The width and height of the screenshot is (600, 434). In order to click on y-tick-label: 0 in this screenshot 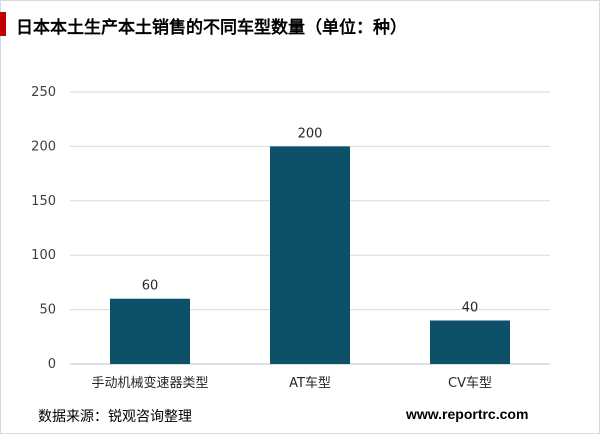, I will do `click(52, 364)`.